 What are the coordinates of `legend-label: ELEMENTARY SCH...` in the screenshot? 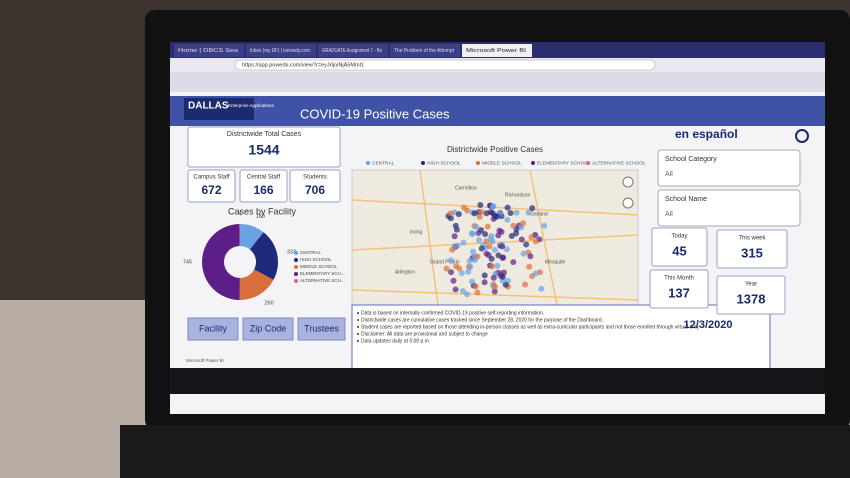 It's located at (322, 273).